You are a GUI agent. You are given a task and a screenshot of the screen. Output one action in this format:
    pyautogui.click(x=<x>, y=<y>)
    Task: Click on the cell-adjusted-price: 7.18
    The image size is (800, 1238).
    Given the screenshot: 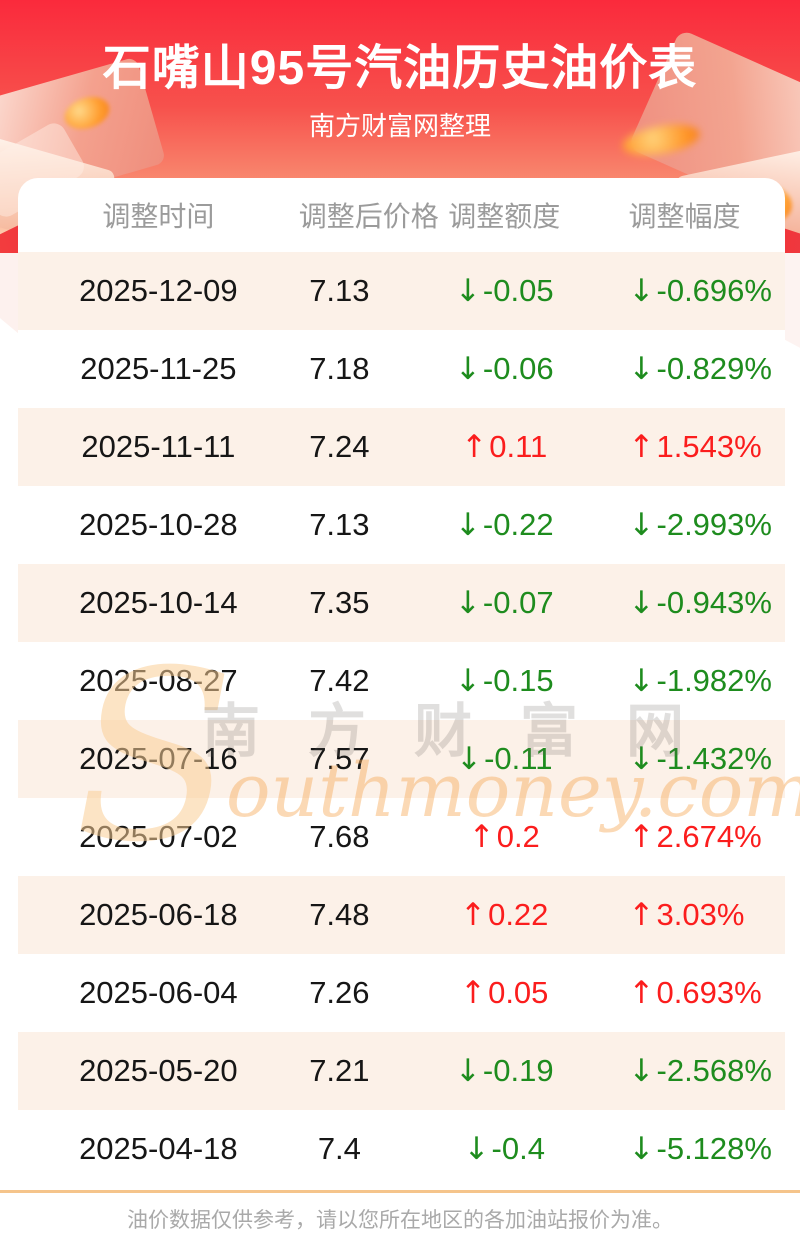 What is the action you would take?
    pyautogui.click(x=339, y=368)
    